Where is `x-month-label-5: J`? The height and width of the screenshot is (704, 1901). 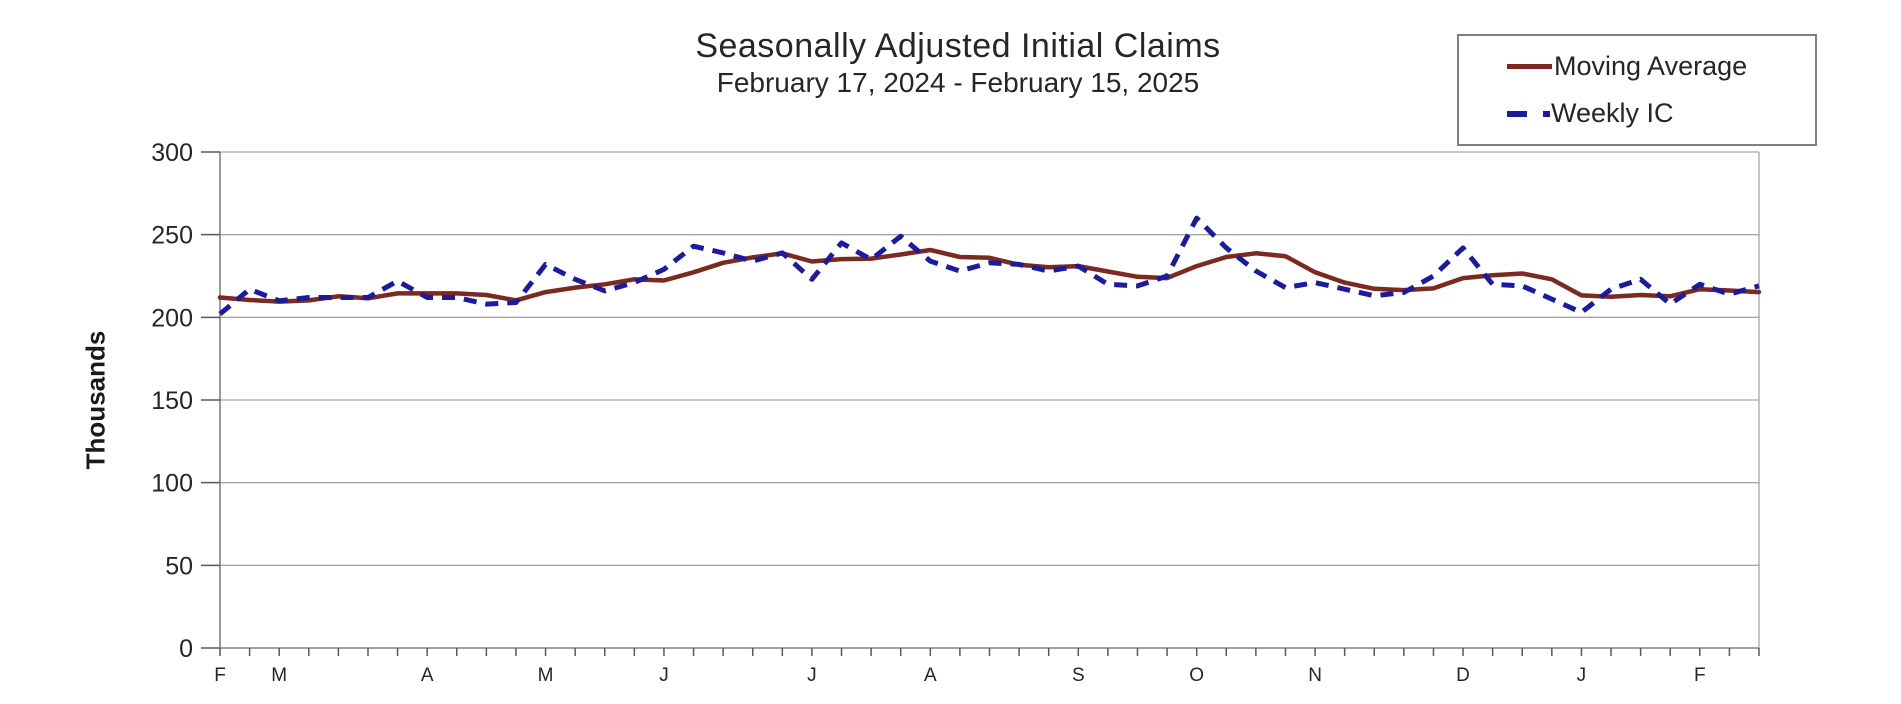 x-month-label-5: J is located at coordinates (812, 675).